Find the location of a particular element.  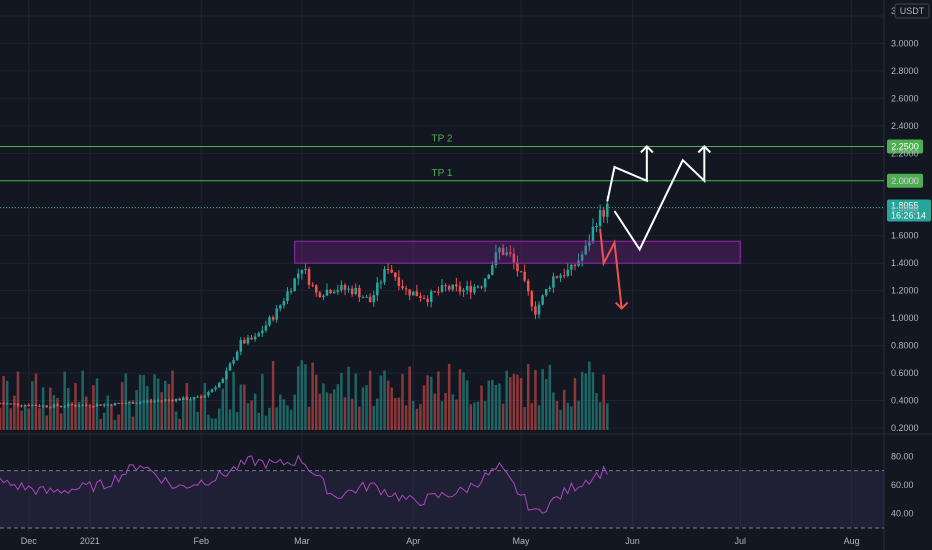

tp2-price-badge is located at coordinates (905, 146).